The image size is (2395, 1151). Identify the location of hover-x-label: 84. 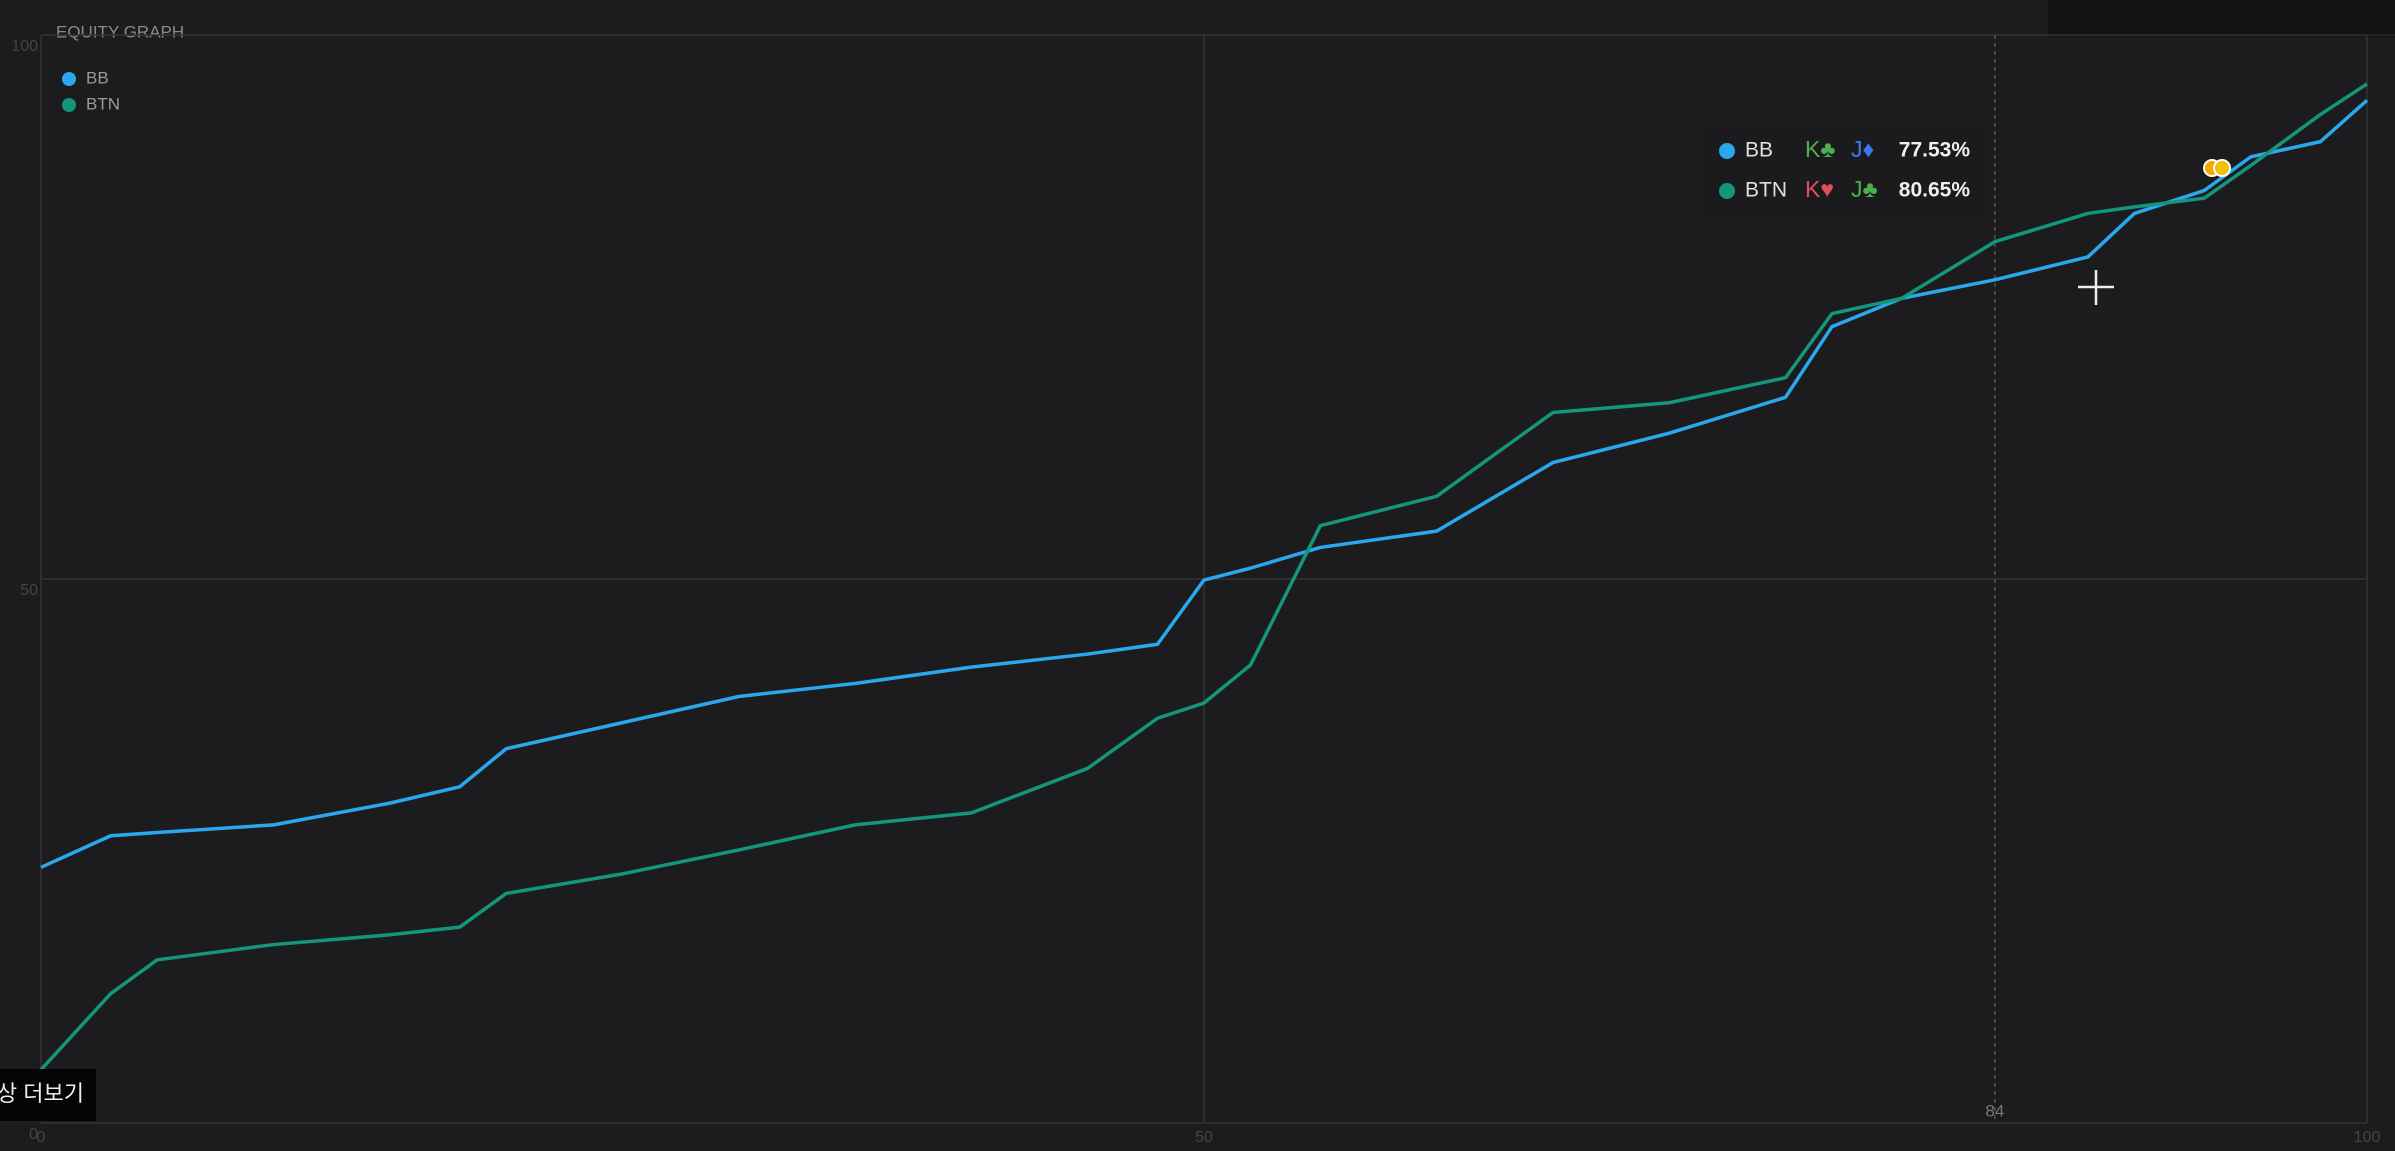
(1994, 1110).